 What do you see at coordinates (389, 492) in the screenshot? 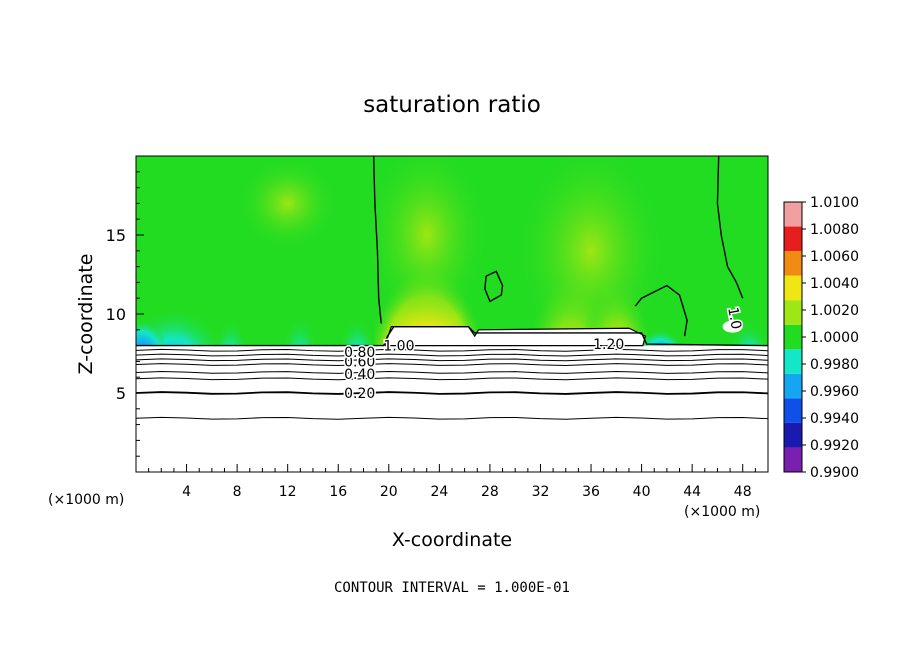
I see `x-tick-label: 20` at bounding box center [389, 492].